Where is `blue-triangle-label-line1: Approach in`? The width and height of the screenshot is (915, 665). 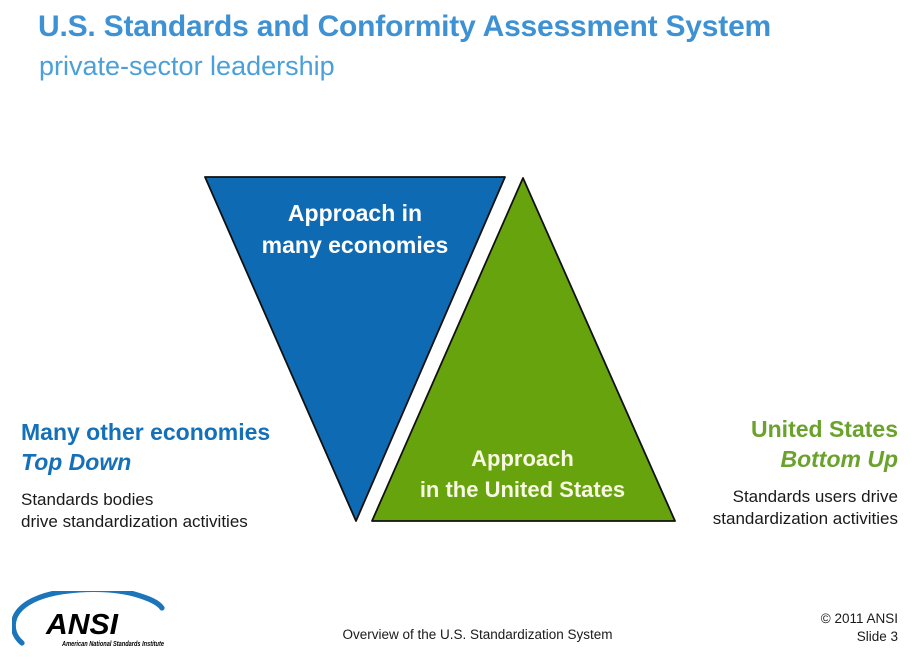 blue-triangle-label-line1: Approach in is located at coordinates (355, 213).